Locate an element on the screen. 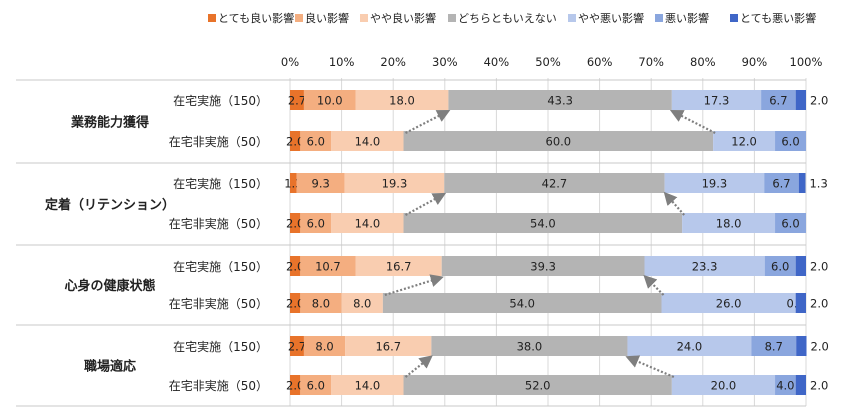 This screenshot has width=846, height=420. legend-label: とても悪い影響 is located at coordinates (778, 18).